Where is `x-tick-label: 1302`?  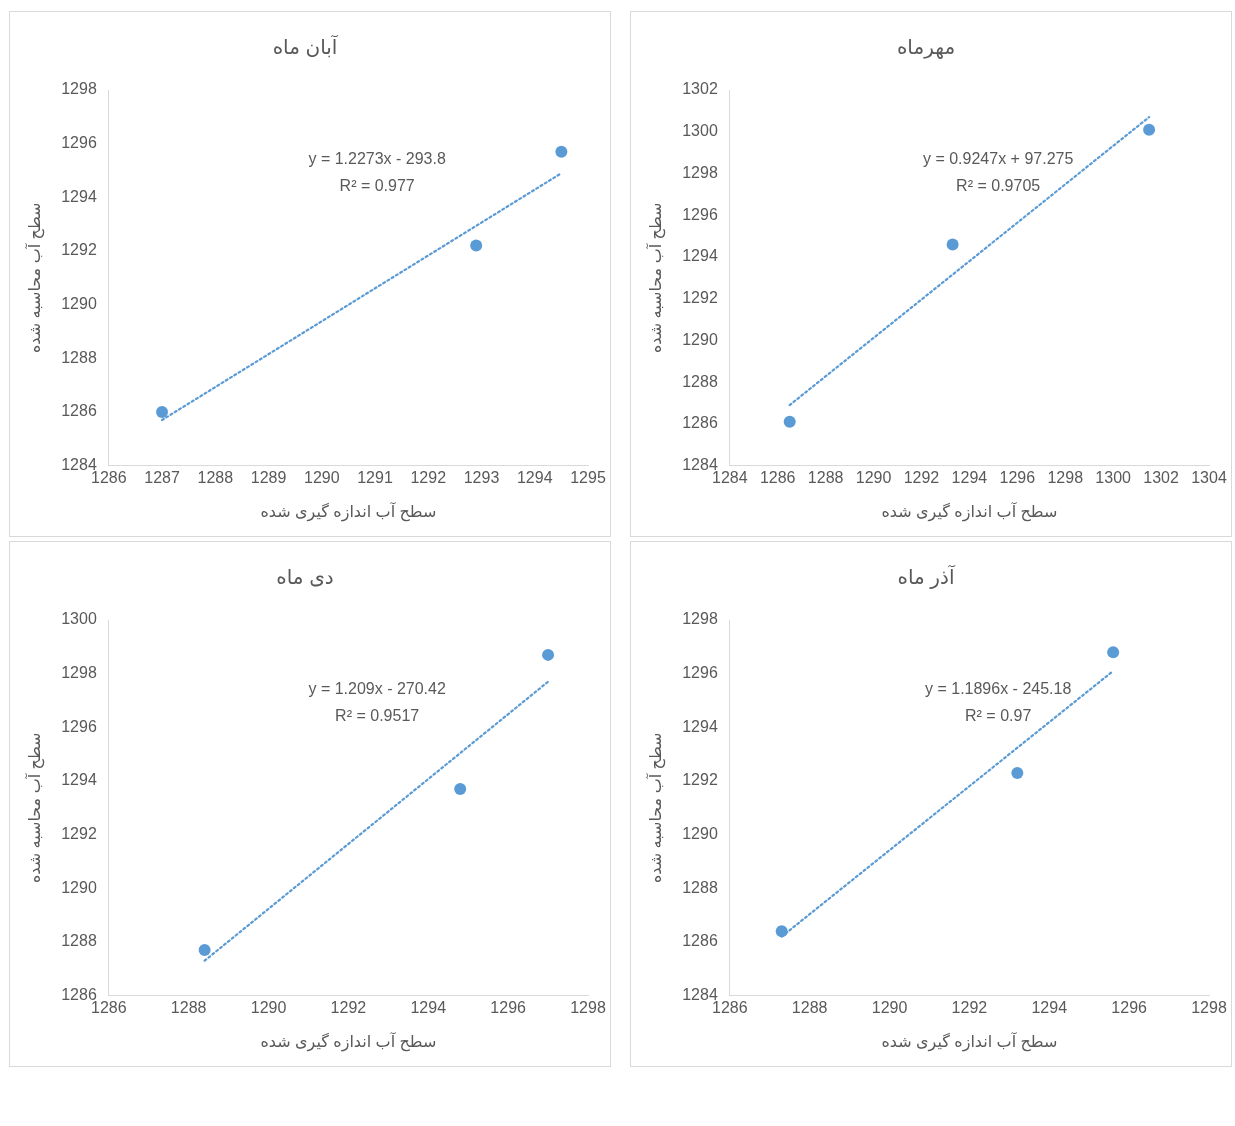
x-tick-label: 1302 is located at coordinates (1161, 477).